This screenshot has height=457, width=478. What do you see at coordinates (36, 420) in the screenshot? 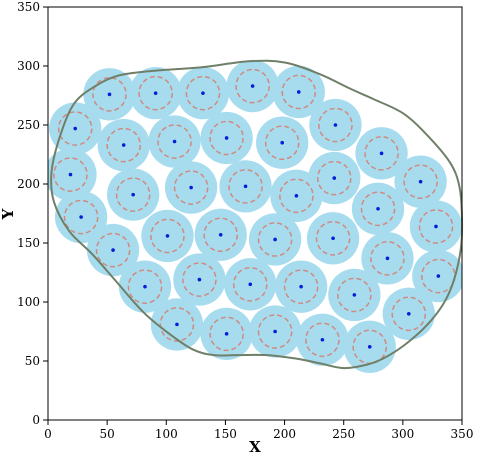
I see `y-tick-label-0: 0` at bounding box center [36, 420].